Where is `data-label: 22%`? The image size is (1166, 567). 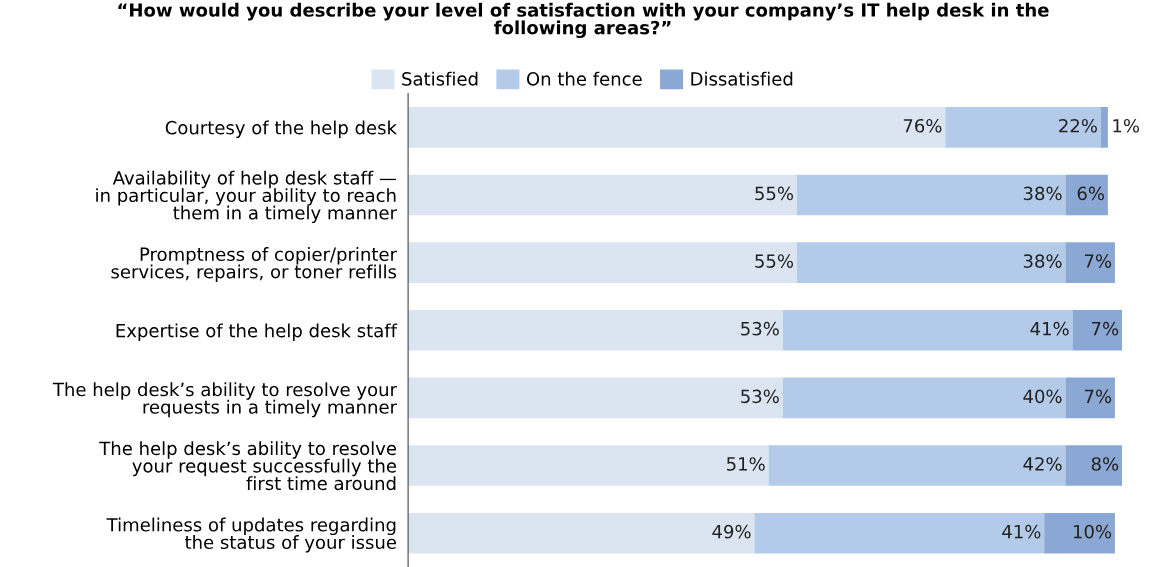
data-label: 22% is located at coordinates (1078, 125).